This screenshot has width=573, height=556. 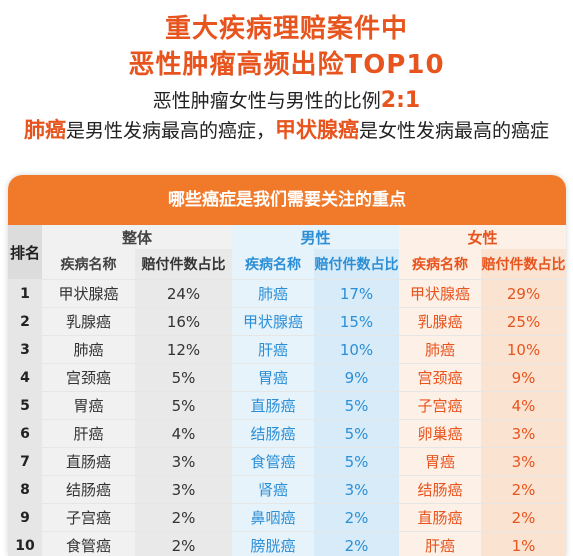 What do you see at coordinates (273, 349) in the screenshot?
I see `male-name-cell: 肝癌` at bounding box center [273, 349].